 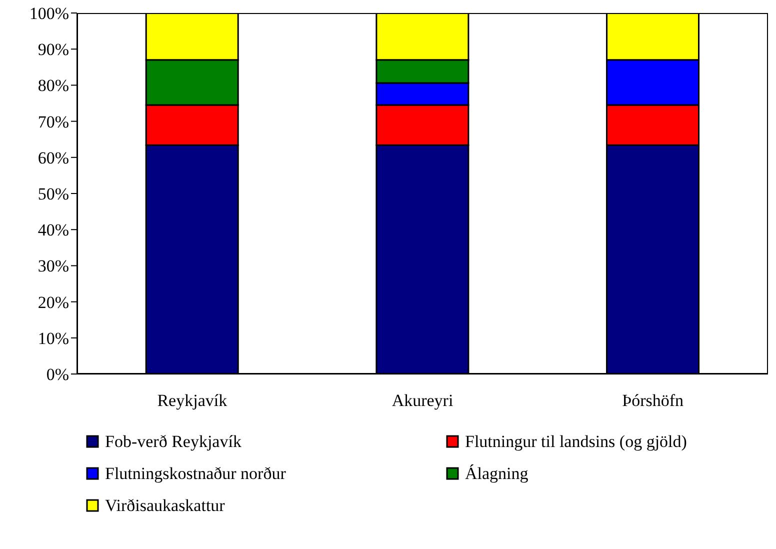 What do you see at coordinates (53, 302) in the screenshot?
I see `y-tick-label: 20%` at bounding box center [53, 302].